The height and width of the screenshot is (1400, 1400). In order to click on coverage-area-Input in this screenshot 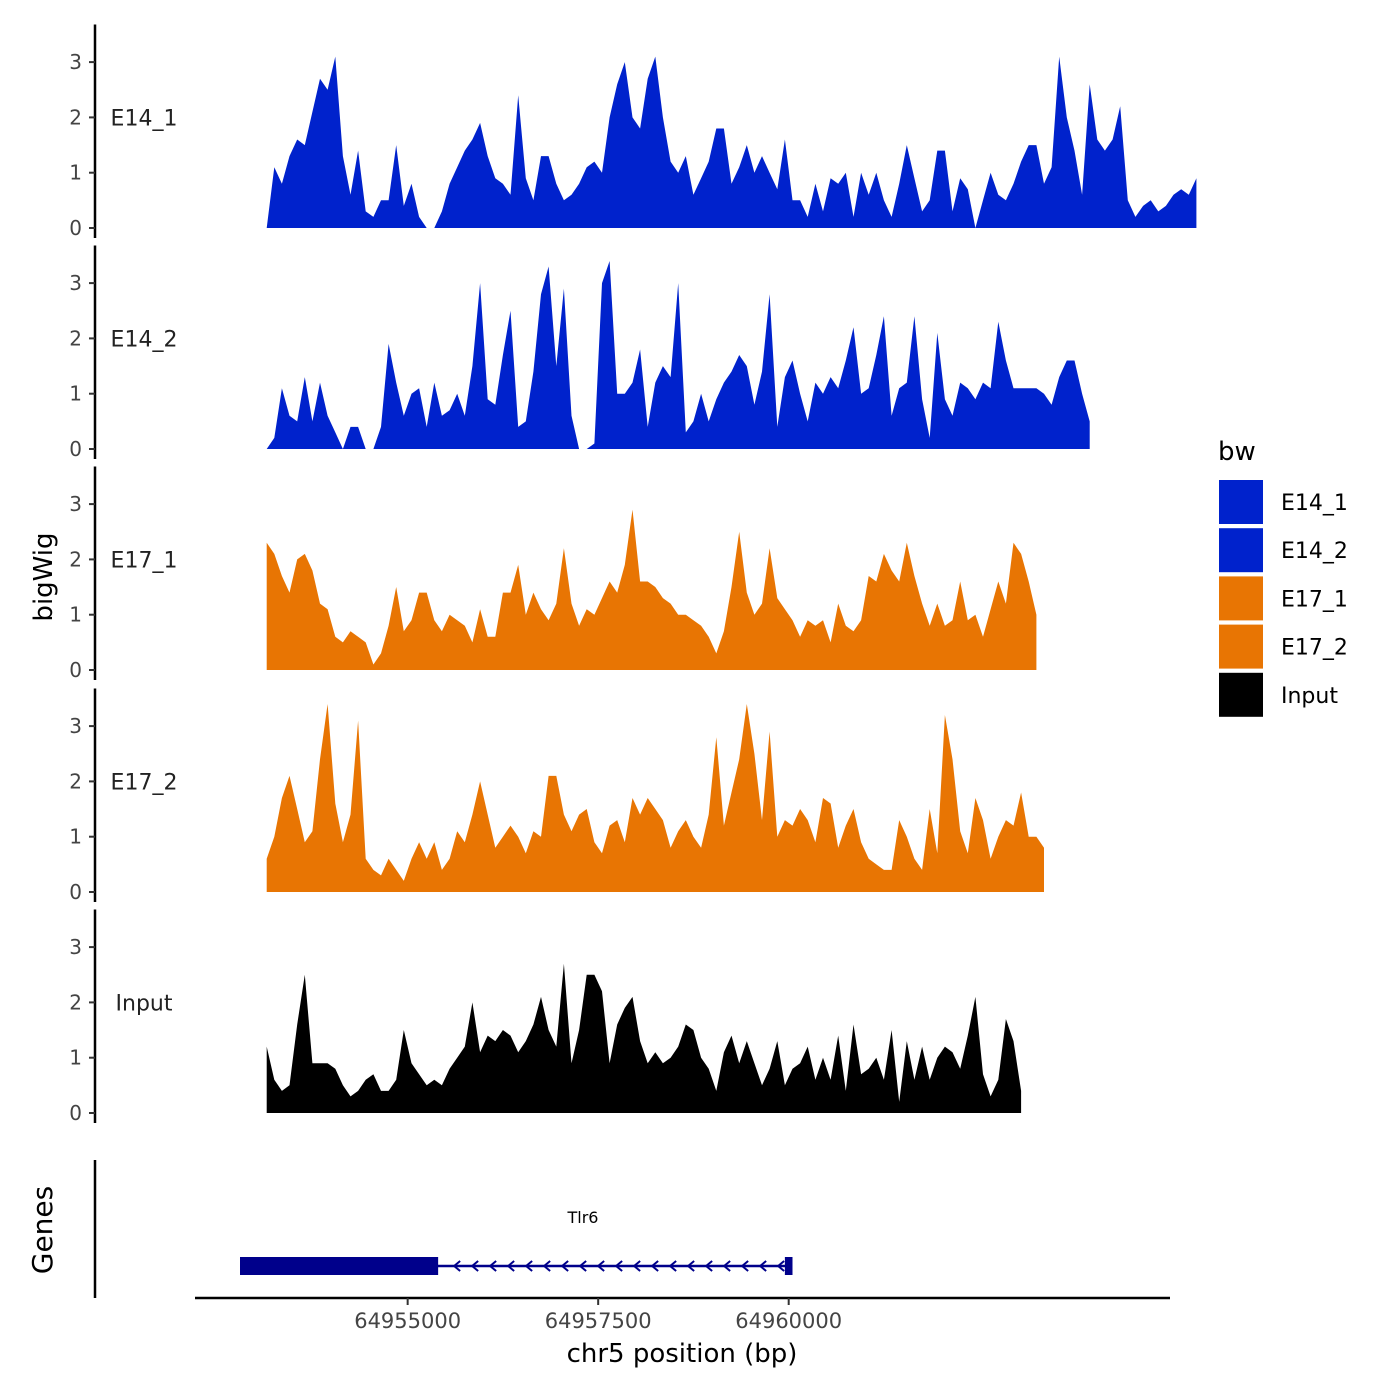, I will do `click(644, 1038)`.